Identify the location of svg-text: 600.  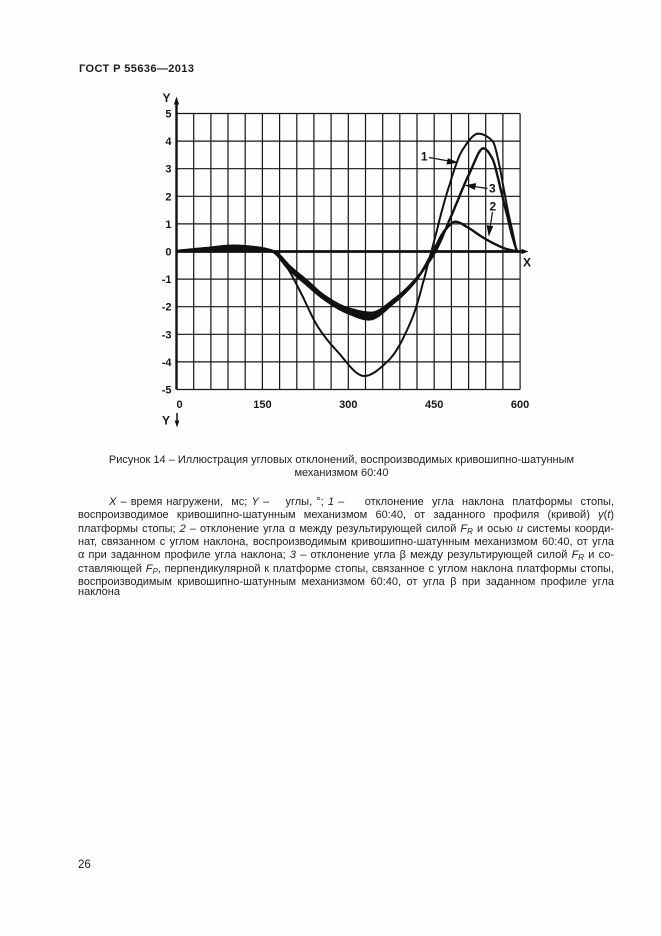
(520, 405).